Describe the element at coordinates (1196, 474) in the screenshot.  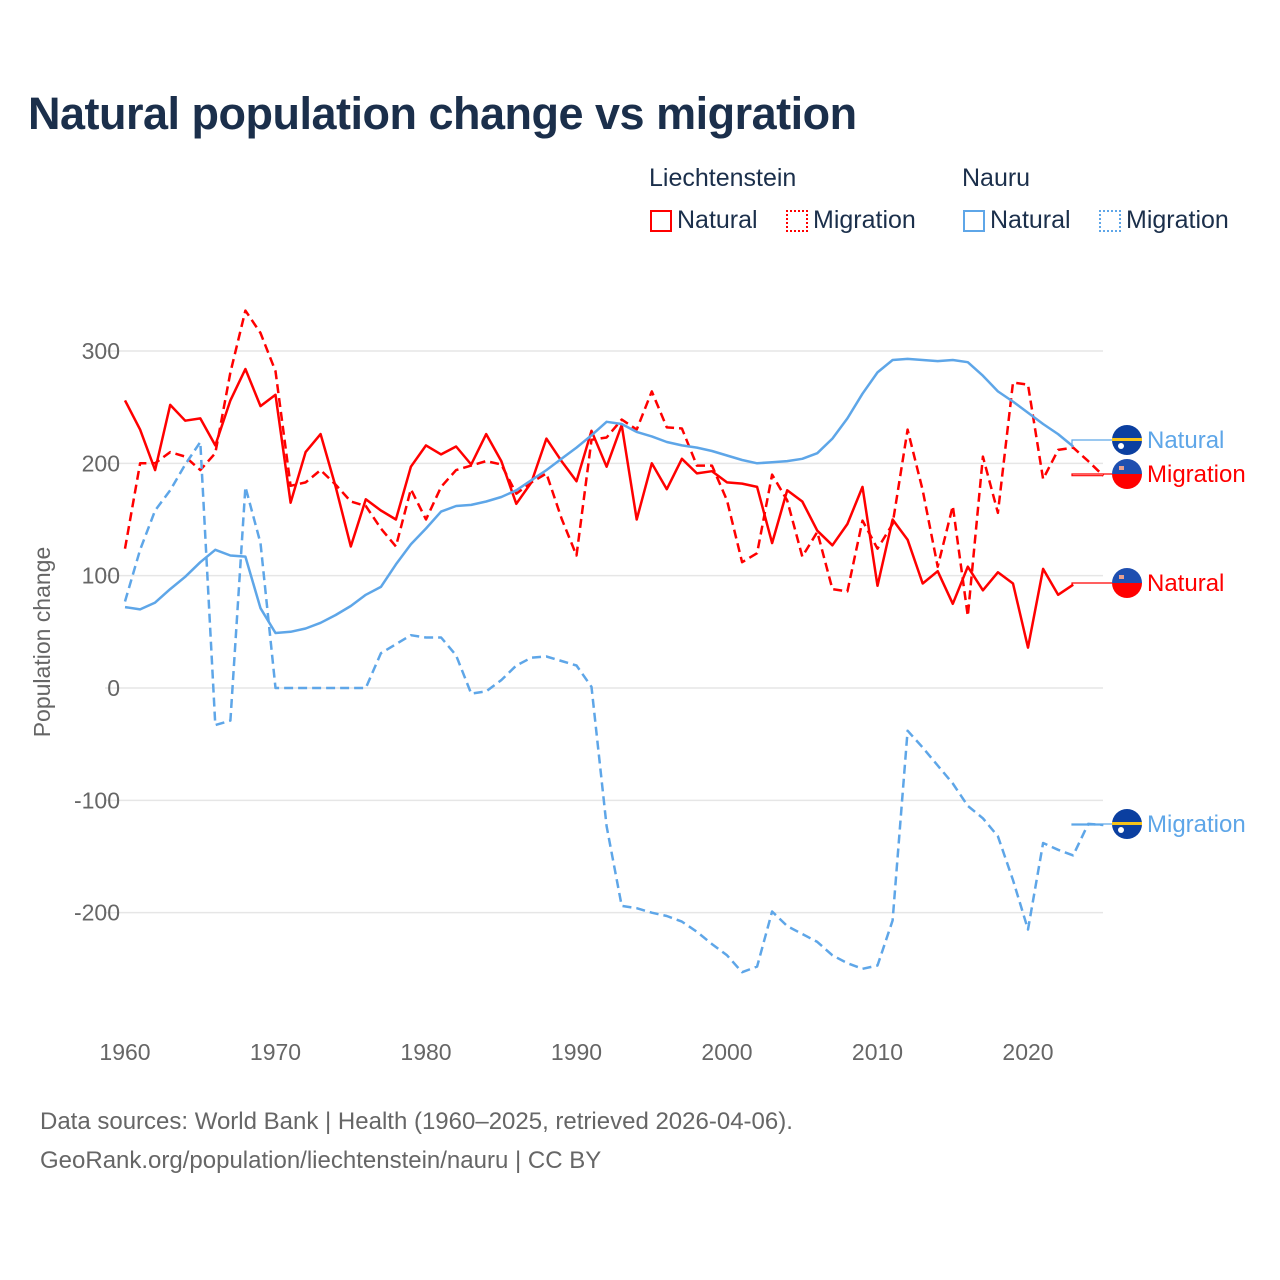
I see `end-label-liechtenstein-migration: Migration` at that location.